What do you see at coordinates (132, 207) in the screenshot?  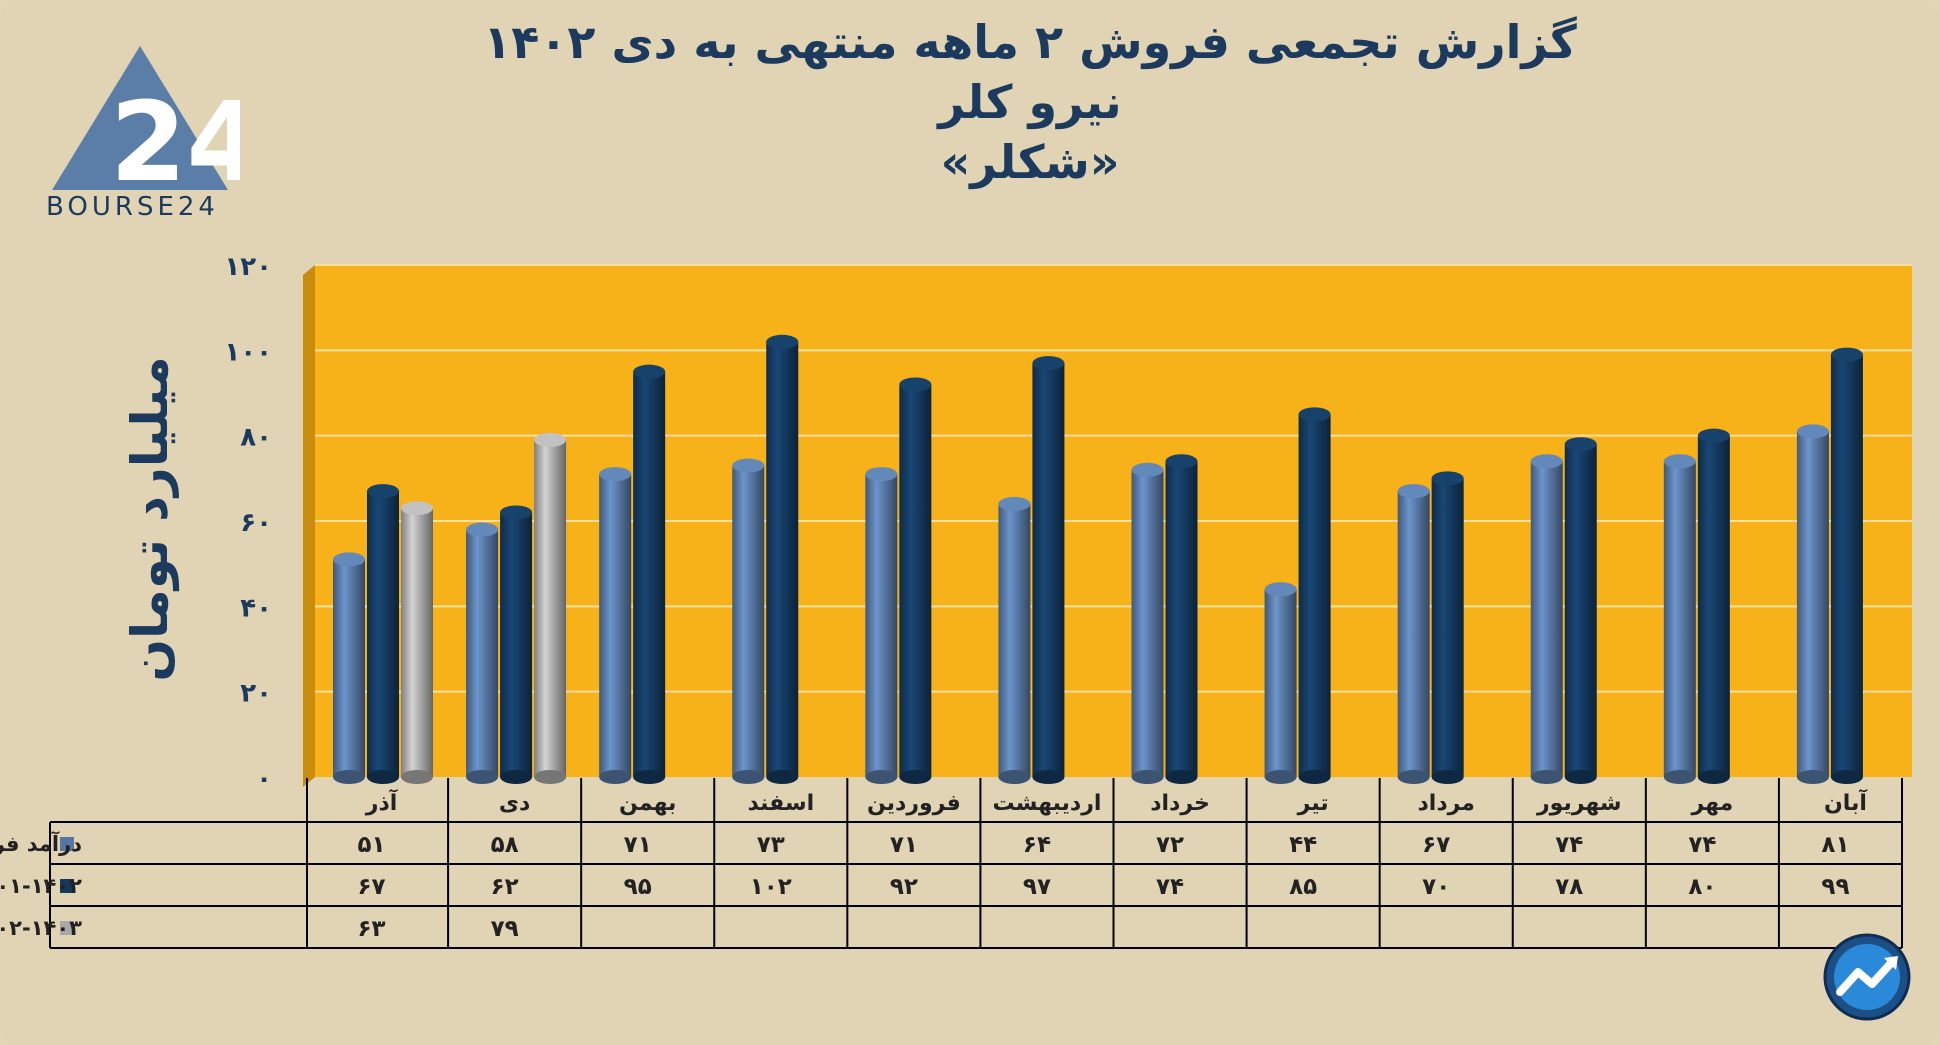 I see `logo-text: BOURSE24` at bounding box center [132, 207].